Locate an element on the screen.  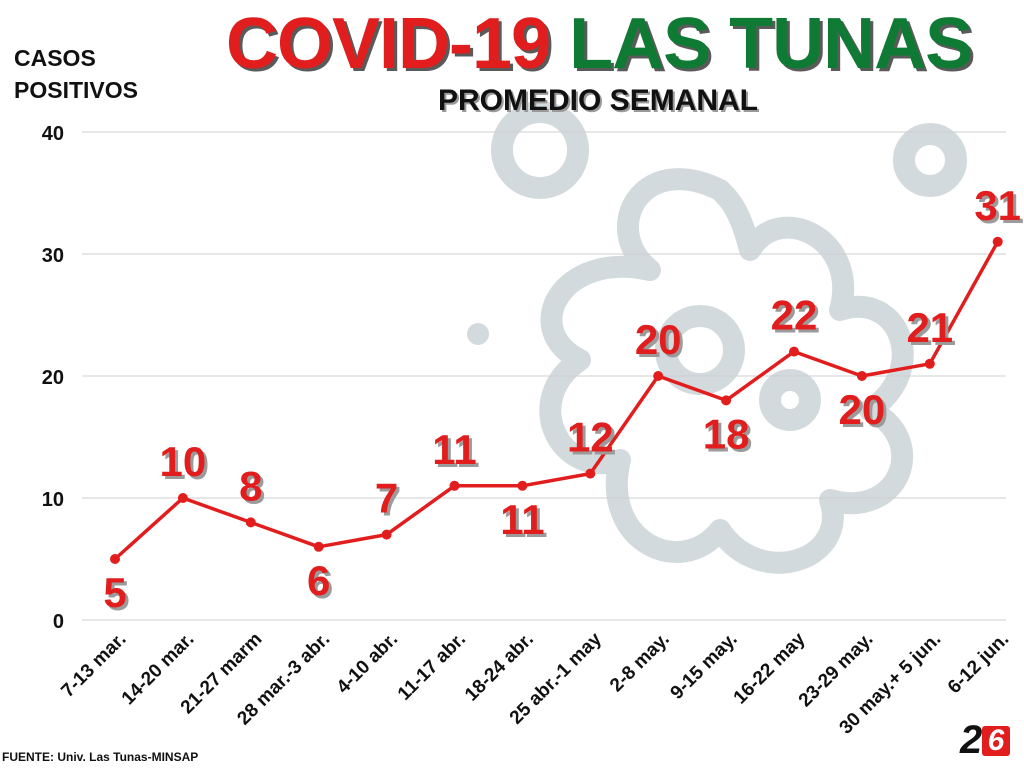
data-label: 5 is located at coordinates (114, 592).